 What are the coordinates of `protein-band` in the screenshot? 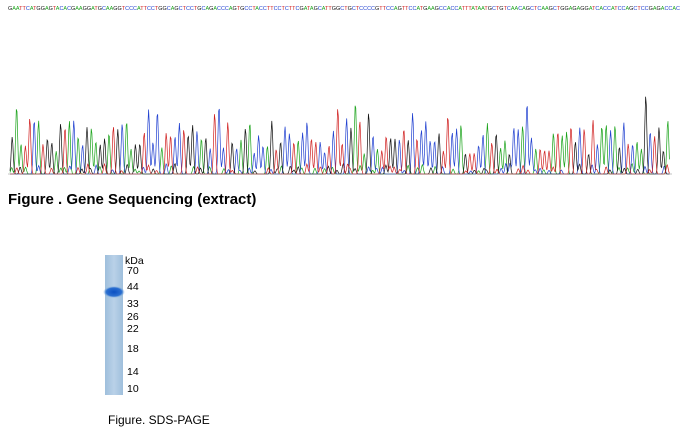 It's located at (114, 292).